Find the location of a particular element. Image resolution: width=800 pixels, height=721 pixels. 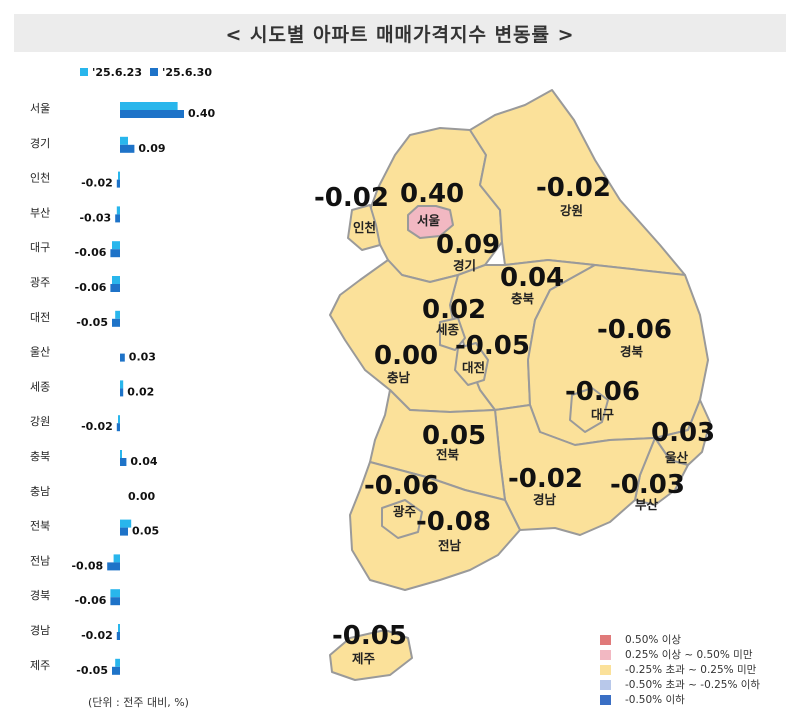

map-name-gyeongbuk: 경북 is located at coordinates (632, 351).